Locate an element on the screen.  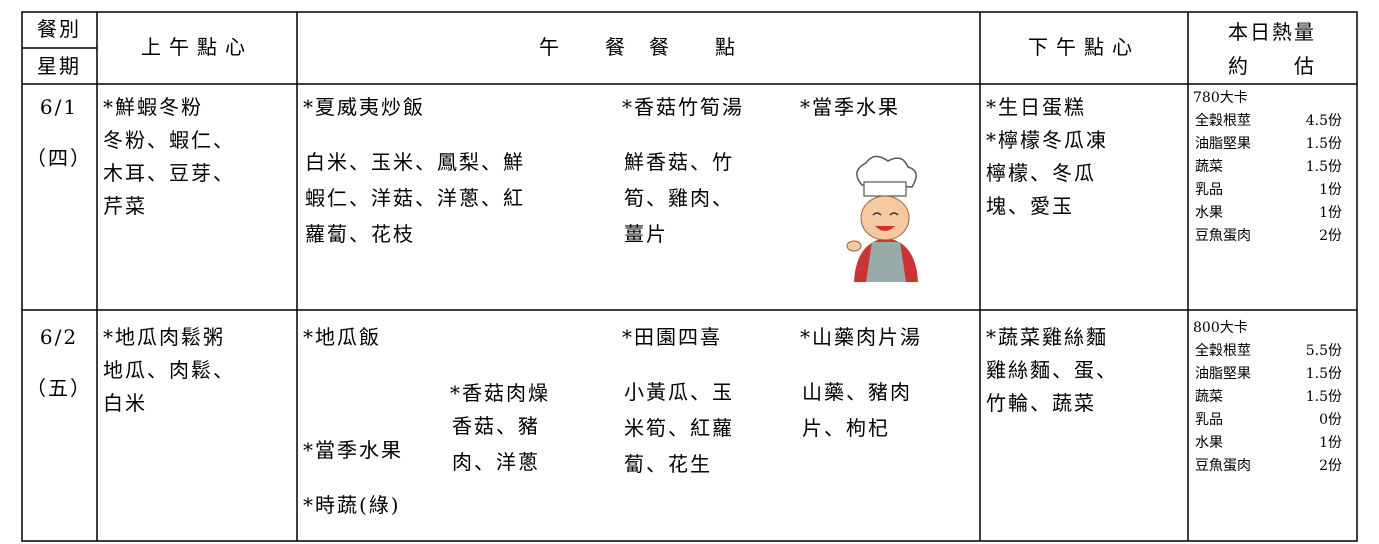
morning-snack: 白米 is located at coordinates (125, 403).